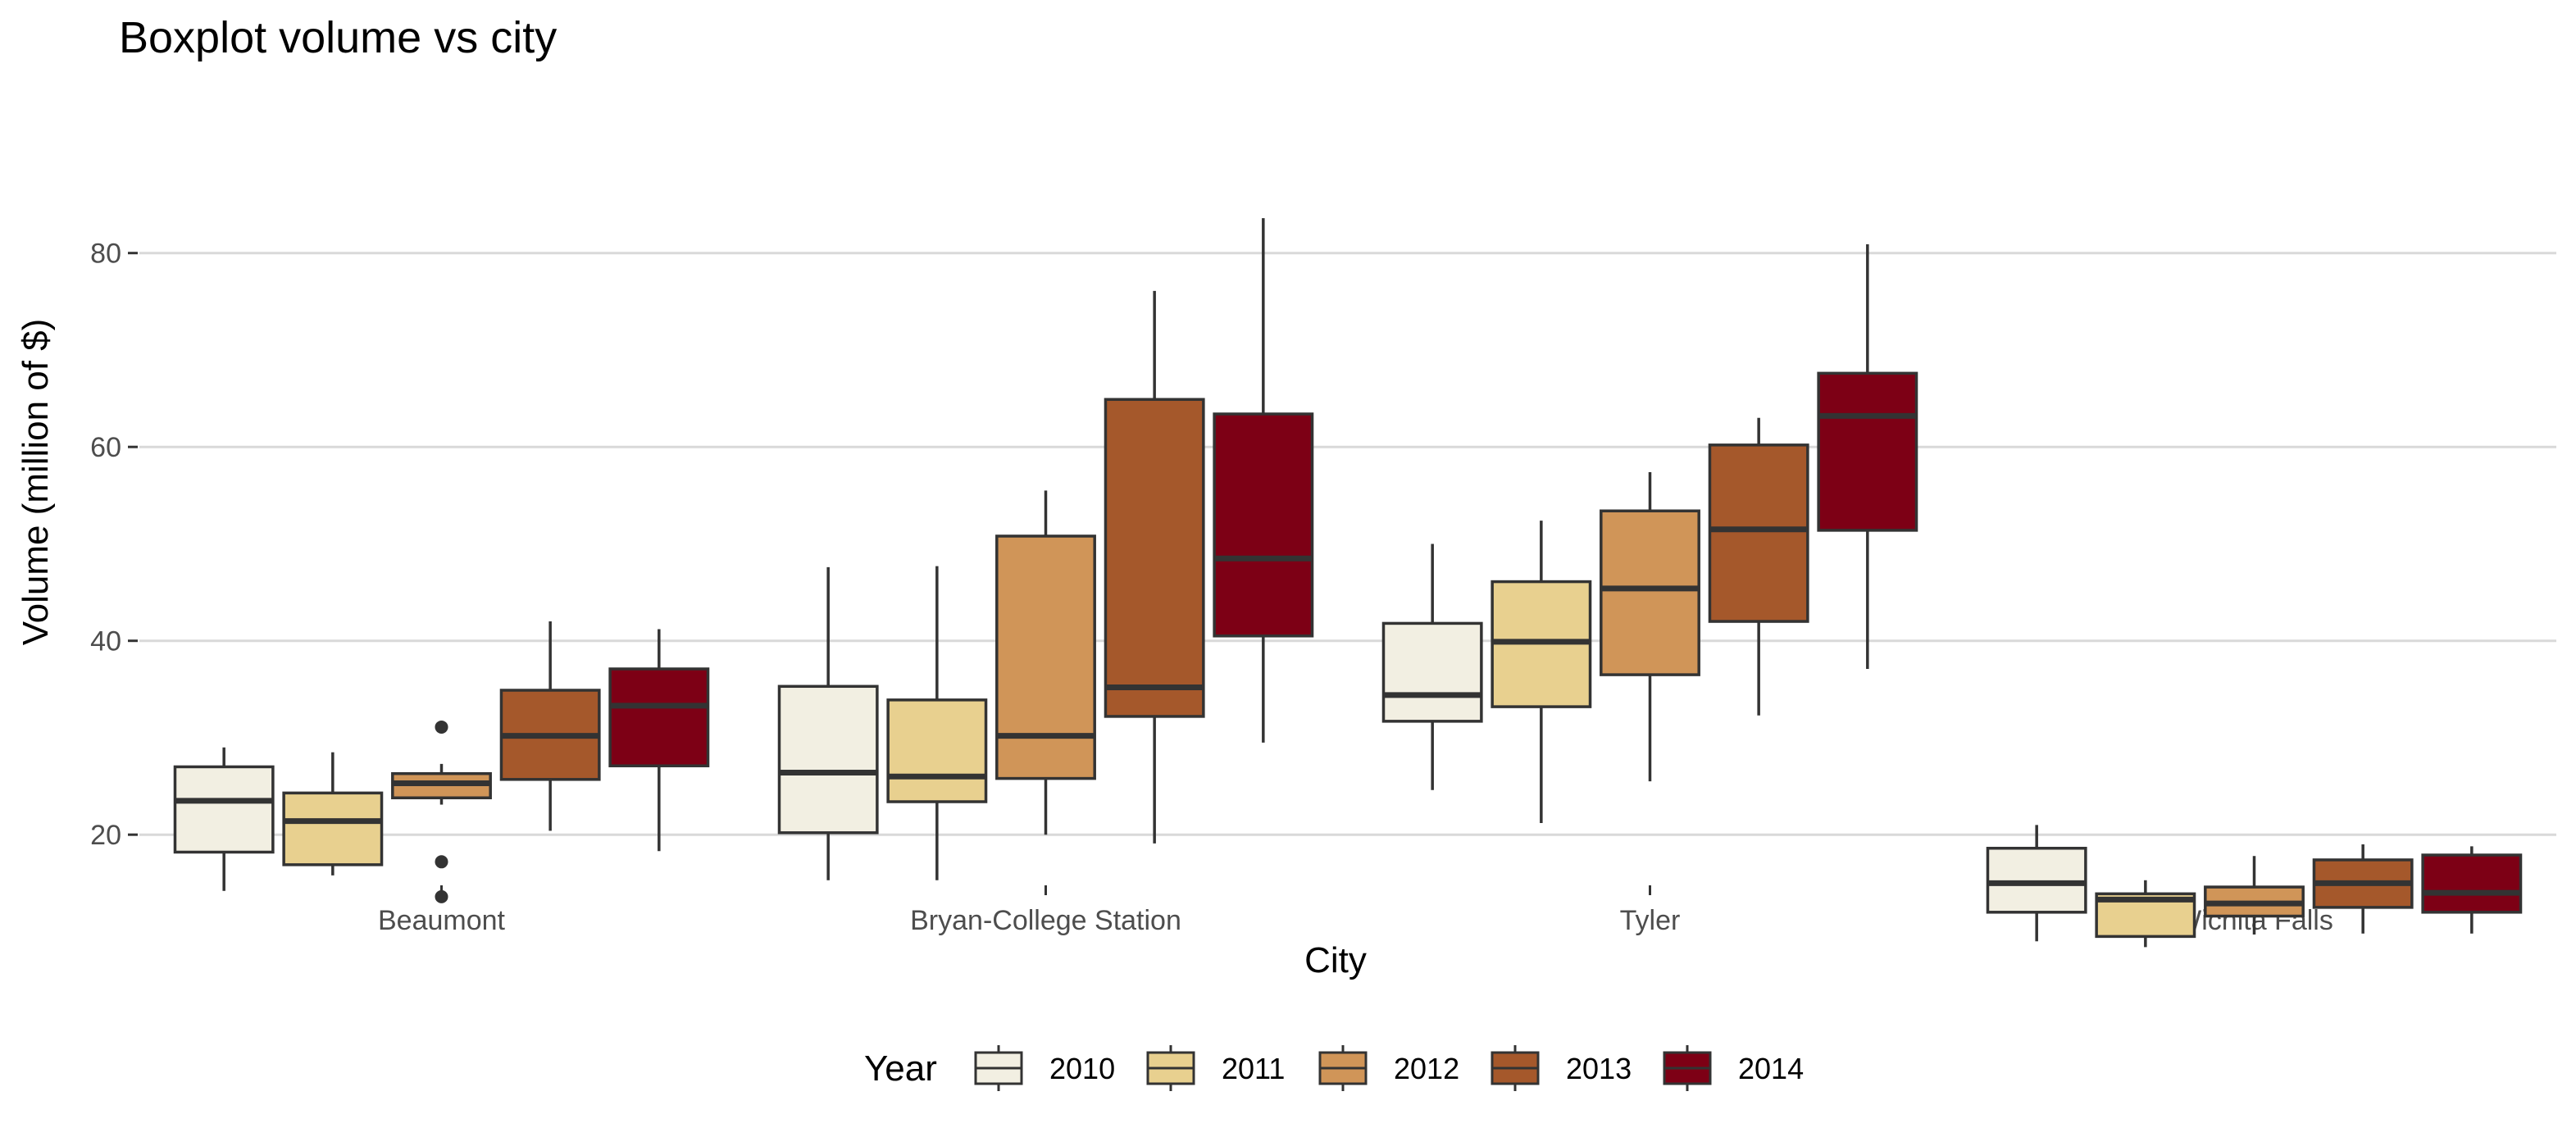 The height and width of the screenshot is (1137, 2576). I want to click on legend-label-2012: 2012, so click(1426, 1068).